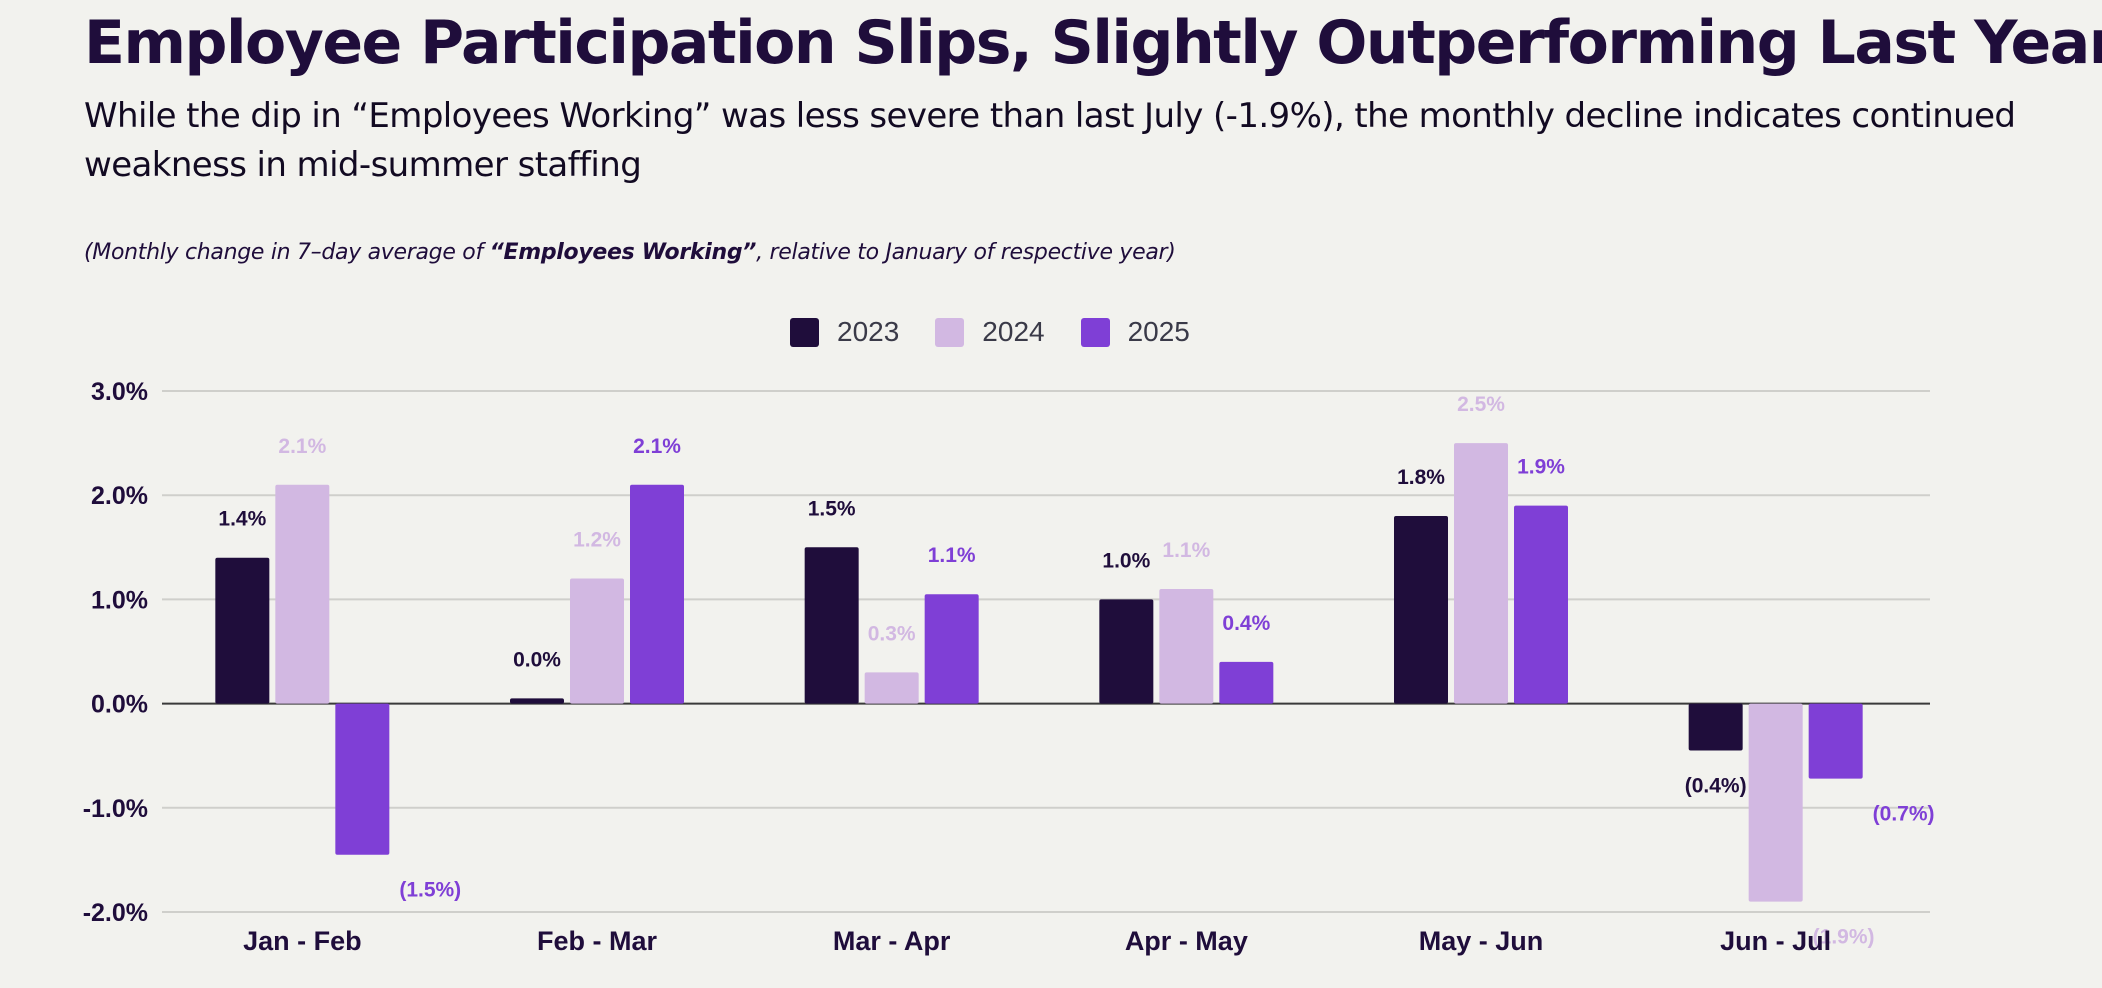 The height and width of the screenshot is (988, 2102). Describe the element at coordinates (1481, 941) in the screenshot. I see `x-category-label: May - Jun` at that location.